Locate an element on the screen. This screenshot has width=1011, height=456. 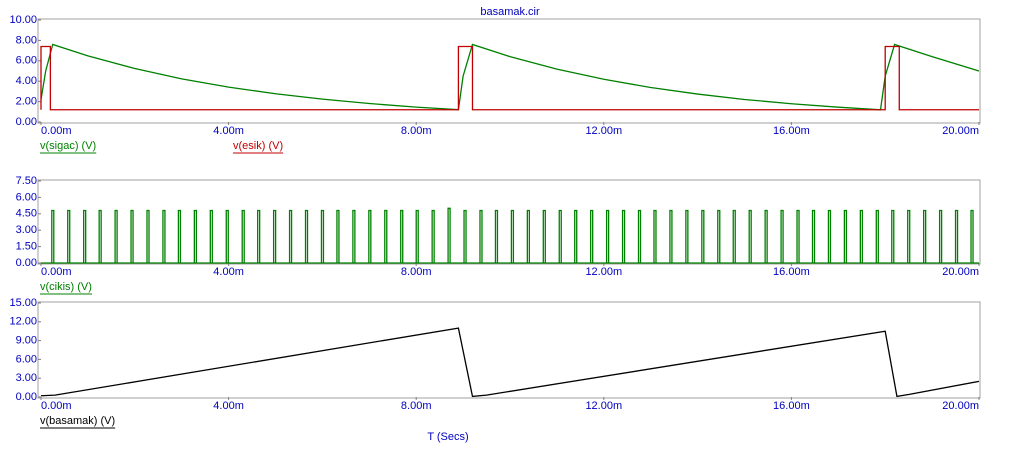
legend-label: v(esik) (V) is located at coordinates (258, 146).